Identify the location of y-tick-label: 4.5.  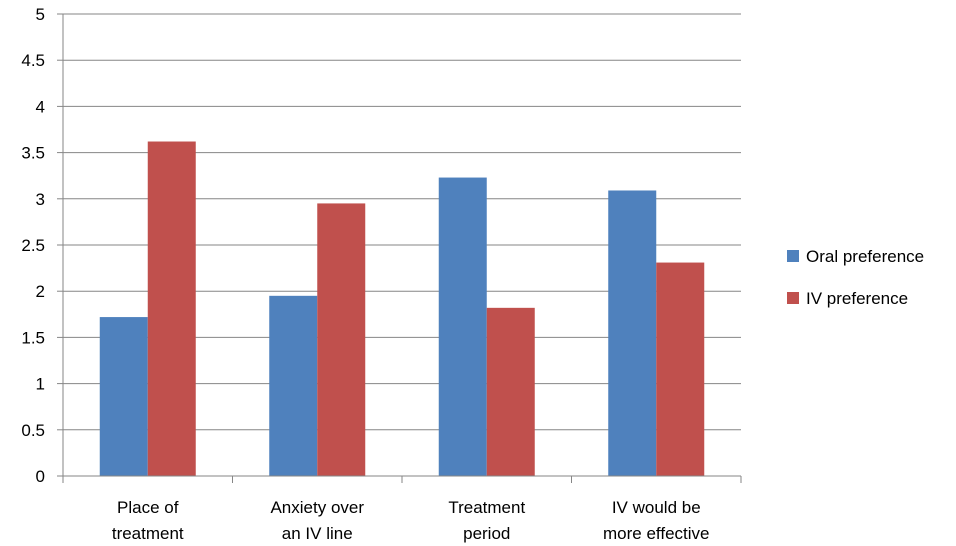
(33, 60).